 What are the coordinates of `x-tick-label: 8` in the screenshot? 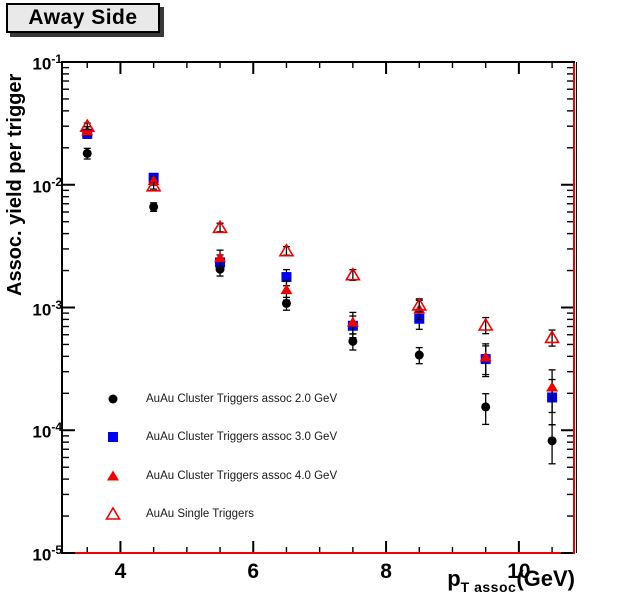 It's located at (386, 571).